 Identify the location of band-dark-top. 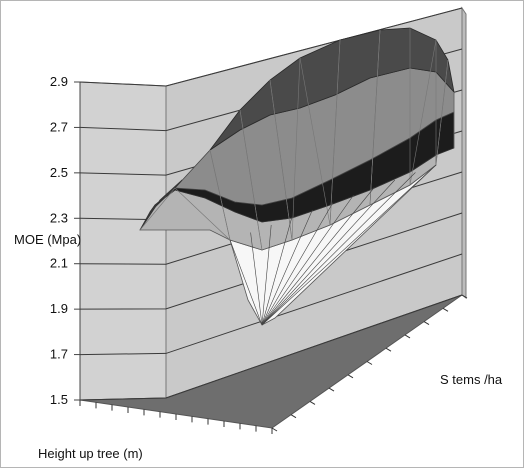
(332, 89).